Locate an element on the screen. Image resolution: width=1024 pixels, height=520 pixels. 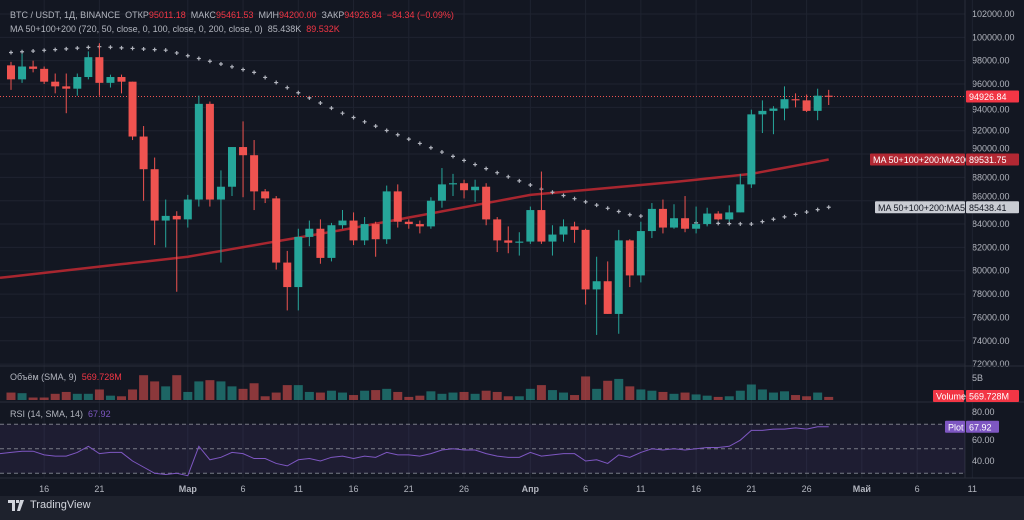
symbol-title: BTC / USDT, 1Д, BINANCE is located at coordinates (65, 15).